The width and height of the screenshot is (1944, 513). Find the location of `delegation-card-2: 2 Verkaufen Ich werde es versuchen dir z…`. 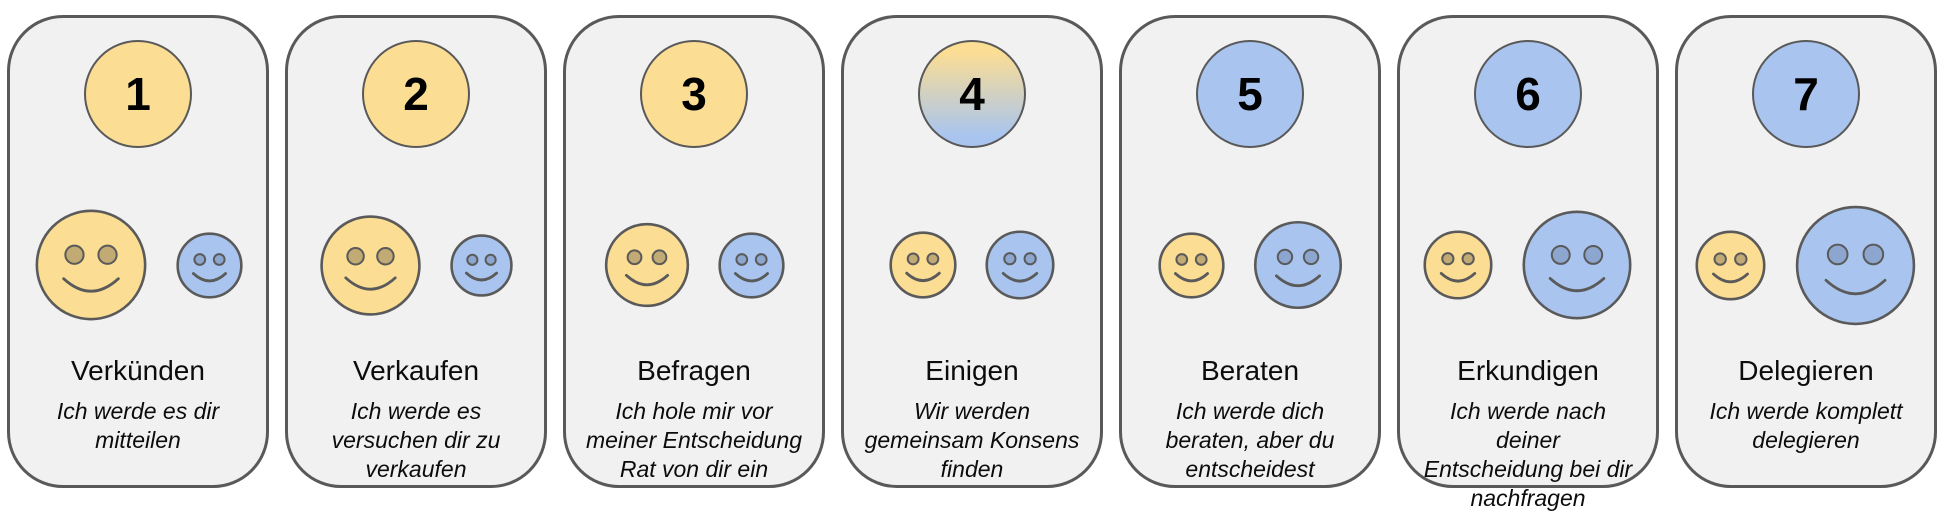

delegation-card-2: 2 Verkaufen Ich werde es versuchen dir z… is located at coordinates (416, 251).